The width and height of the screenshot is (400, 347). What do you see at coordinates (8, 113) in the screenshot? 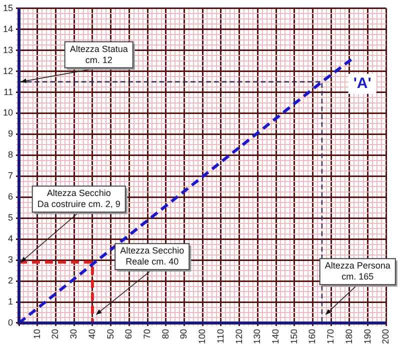
I see `y-tick-label: 10` at bounding box center [8, 113].